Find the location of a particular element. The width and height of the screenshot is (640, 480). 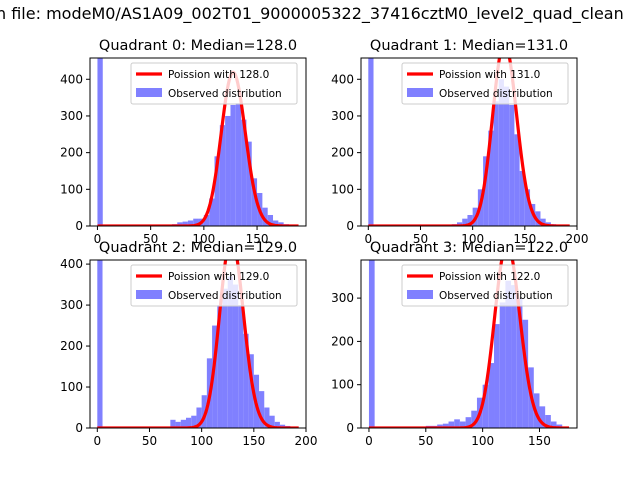

legend-poisson-label: Poission with 129.0 is located at coordinates (218, 277).